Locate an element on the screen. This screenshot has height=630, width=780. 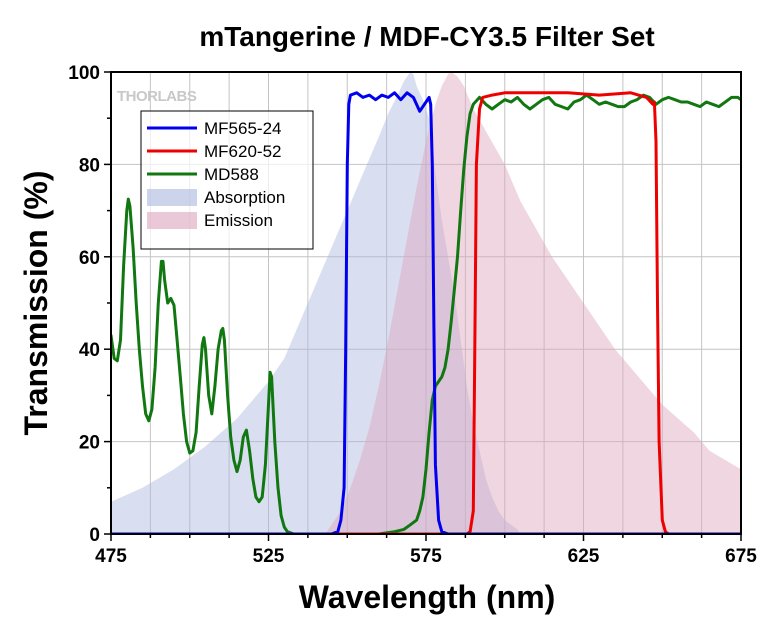
y-tick-label: 0 is located at coordinates (94, 535).